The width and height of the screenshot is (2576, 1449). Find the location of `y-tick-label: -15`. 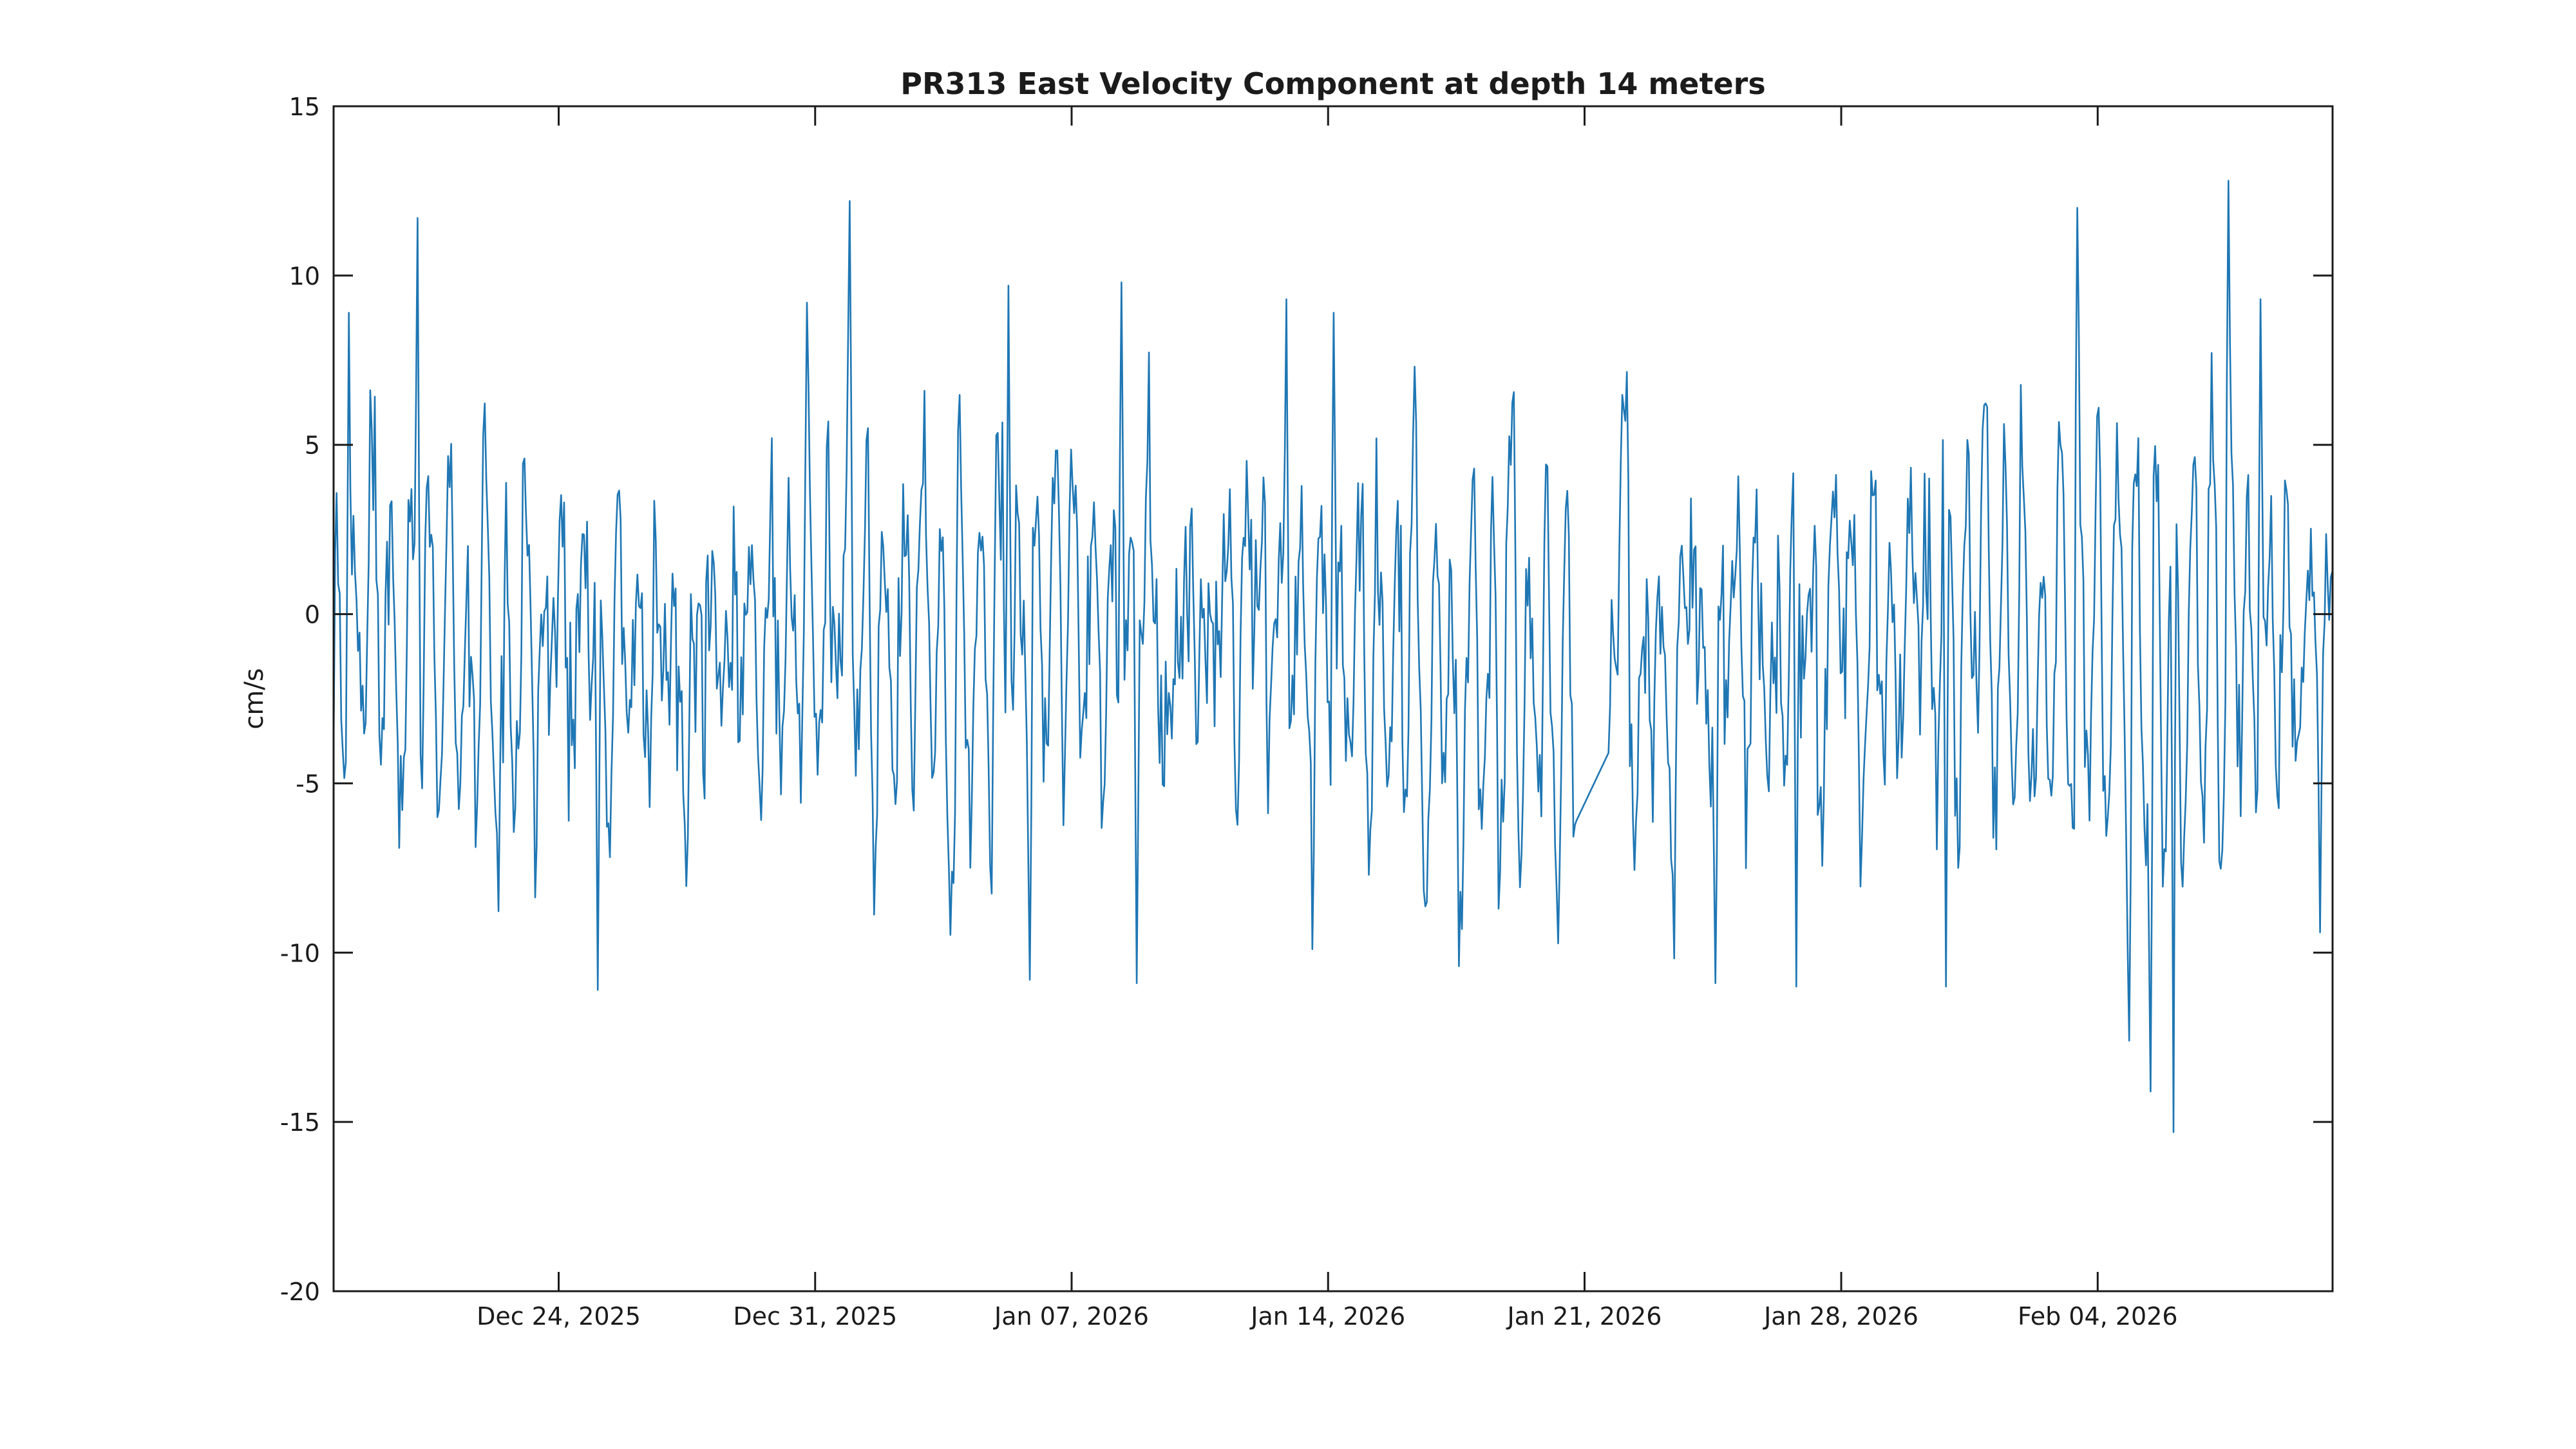

y-tick-label: -15 is located at coordinates (300, 1123).